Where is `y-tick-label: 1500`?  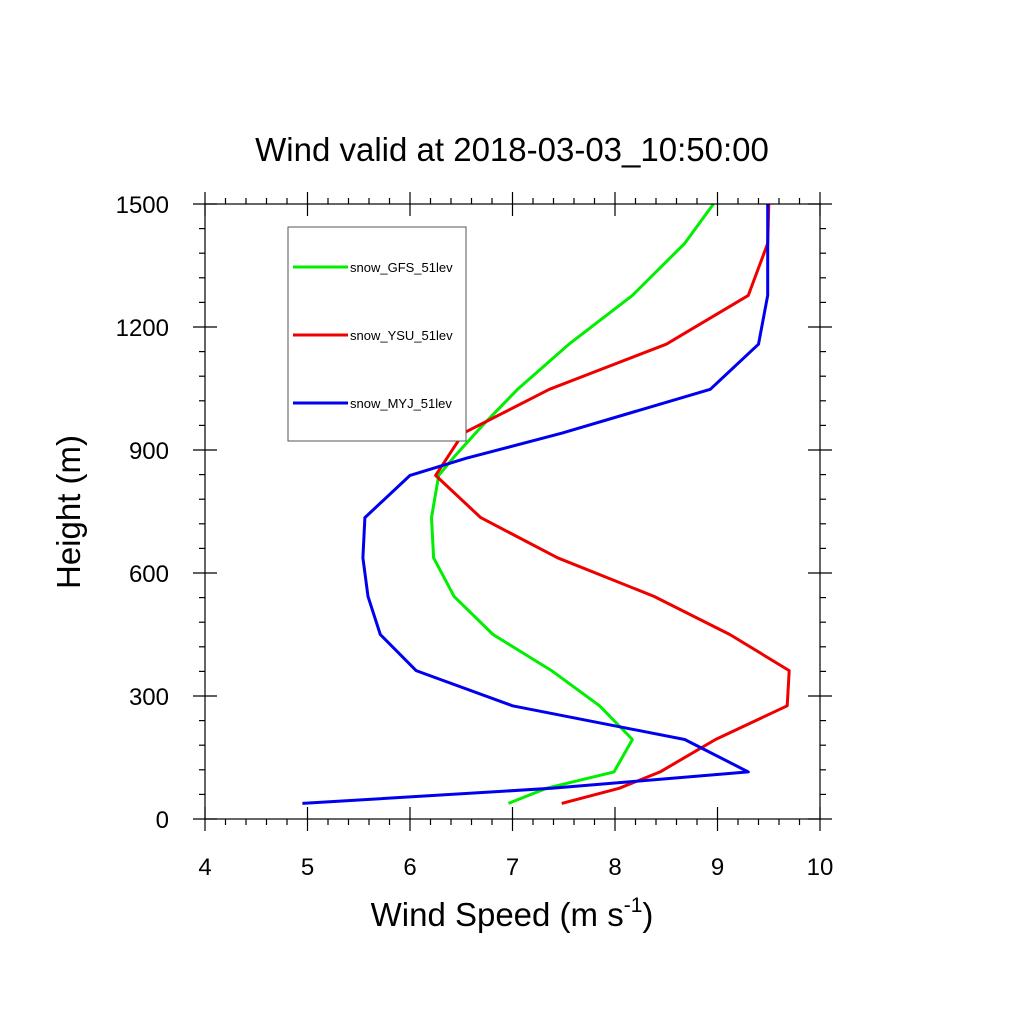
y-tick-label: 1500 is located at coordinates (142, 205).